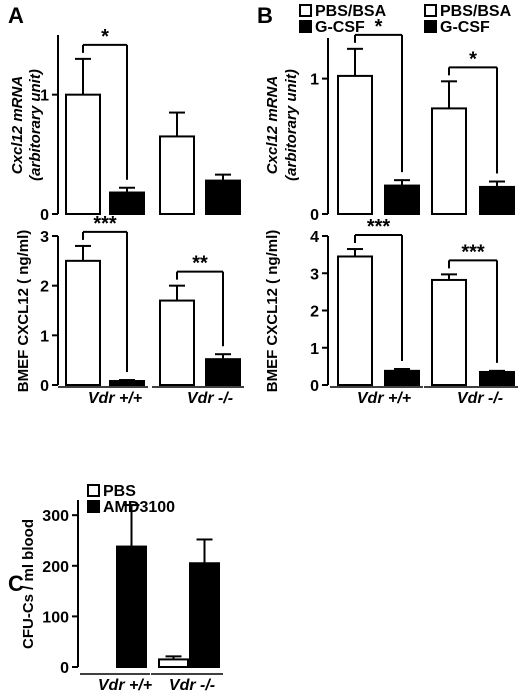  Describe the element at coordinates (200, 264) in the screenshot. I see `significance-label: **` at that location.